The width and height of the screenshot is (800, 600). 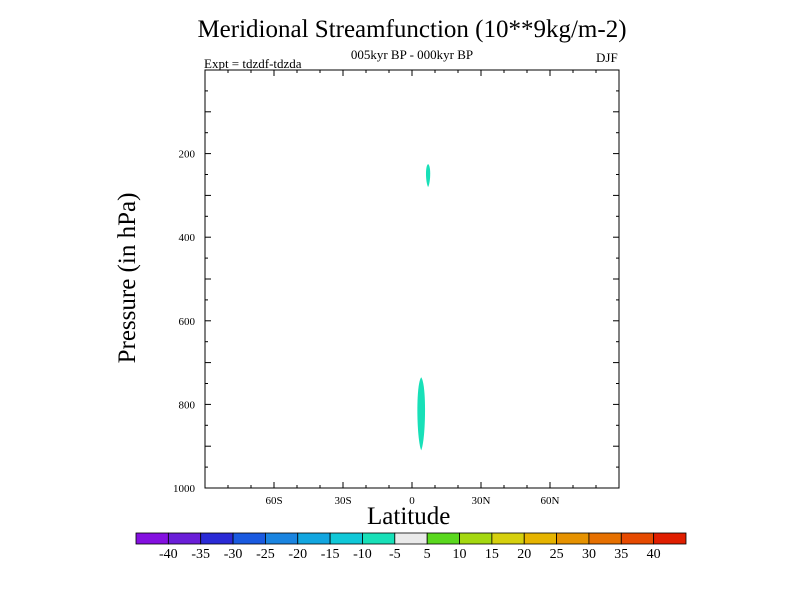 I want to click on y-tick-label: 1000, so click(x=184, y=489).